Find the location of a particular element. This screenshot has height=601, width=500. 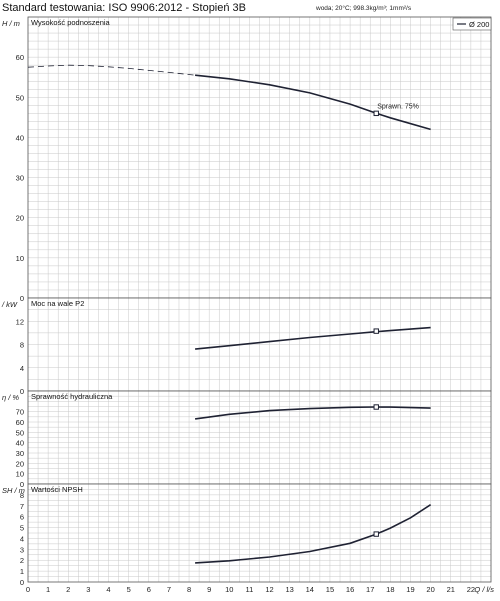

x-tick-label: 0 is located at coordinates (28, 589).